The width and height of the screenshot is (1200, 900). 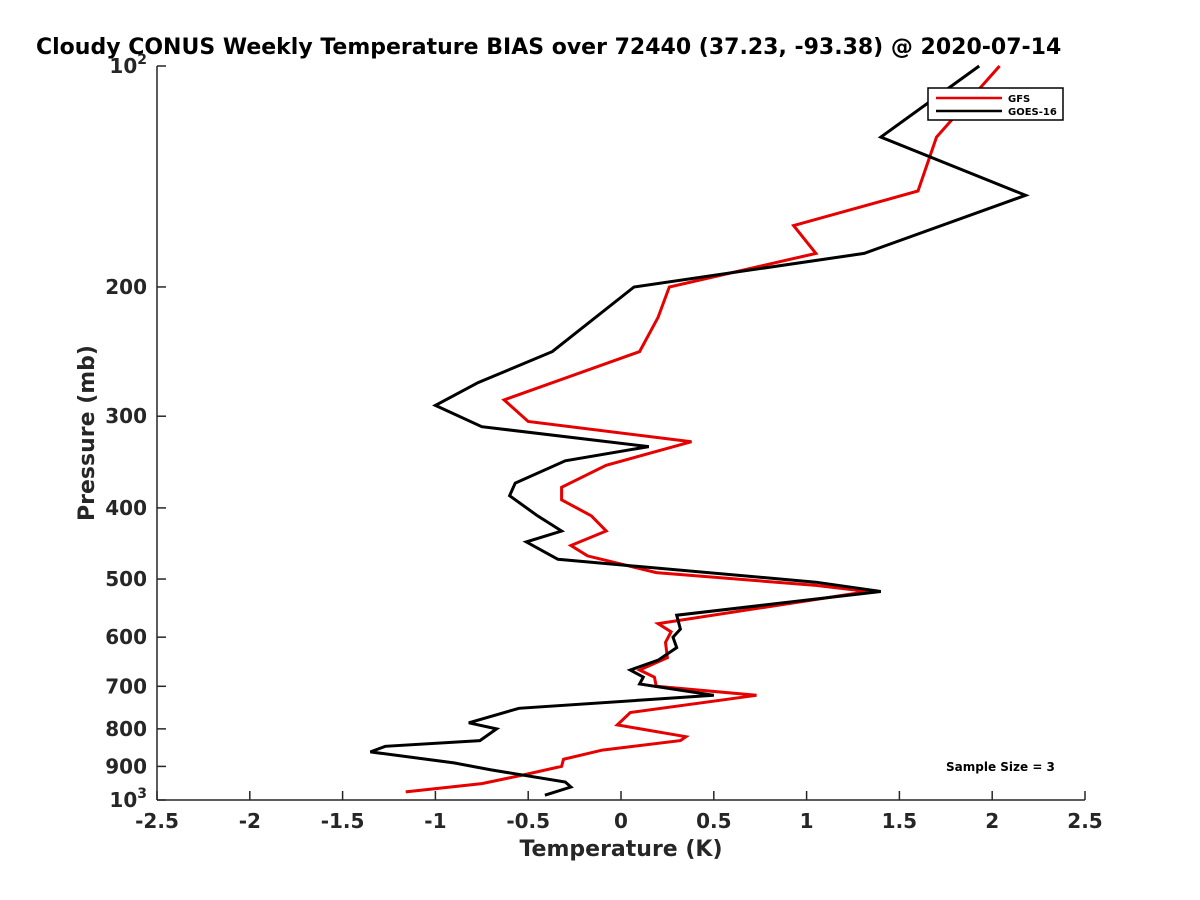 I want to click on x-tick-label: -2, so click(x=250, y=821).